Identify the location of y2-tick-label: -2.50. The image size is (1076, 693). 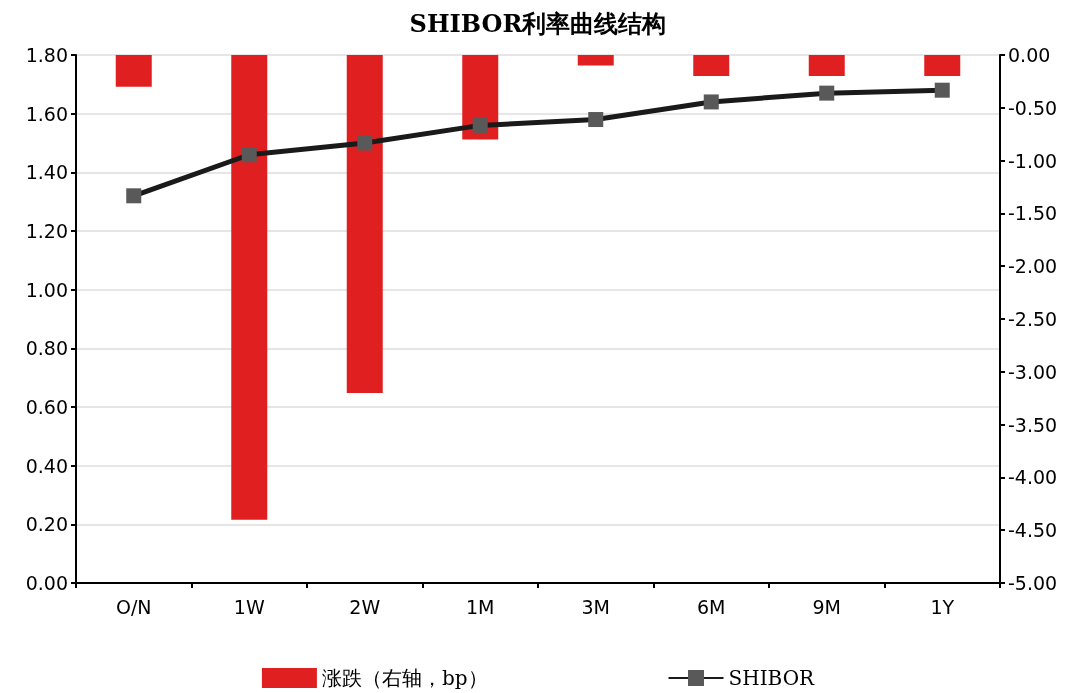
(1033, 319).